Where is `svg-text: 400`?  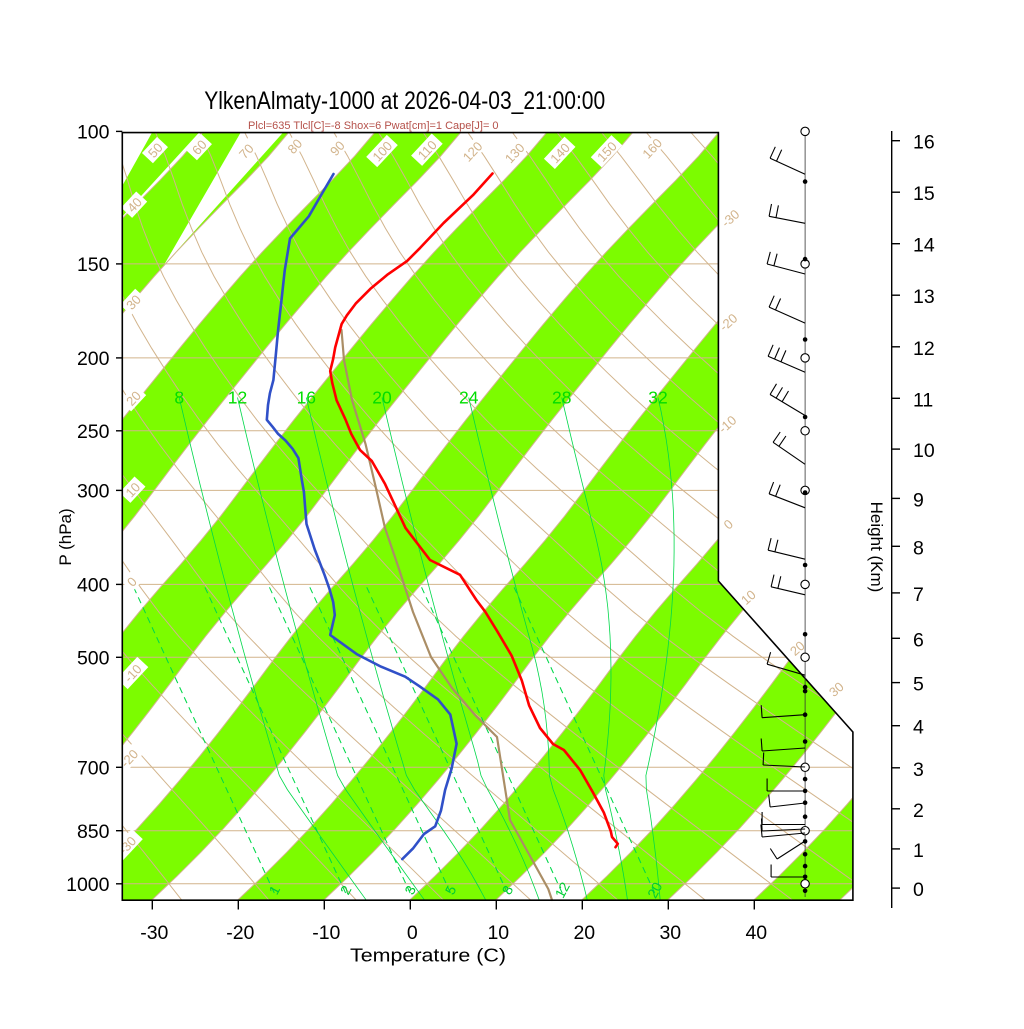 svg-text: 400 is located at coordinates (93, 586).